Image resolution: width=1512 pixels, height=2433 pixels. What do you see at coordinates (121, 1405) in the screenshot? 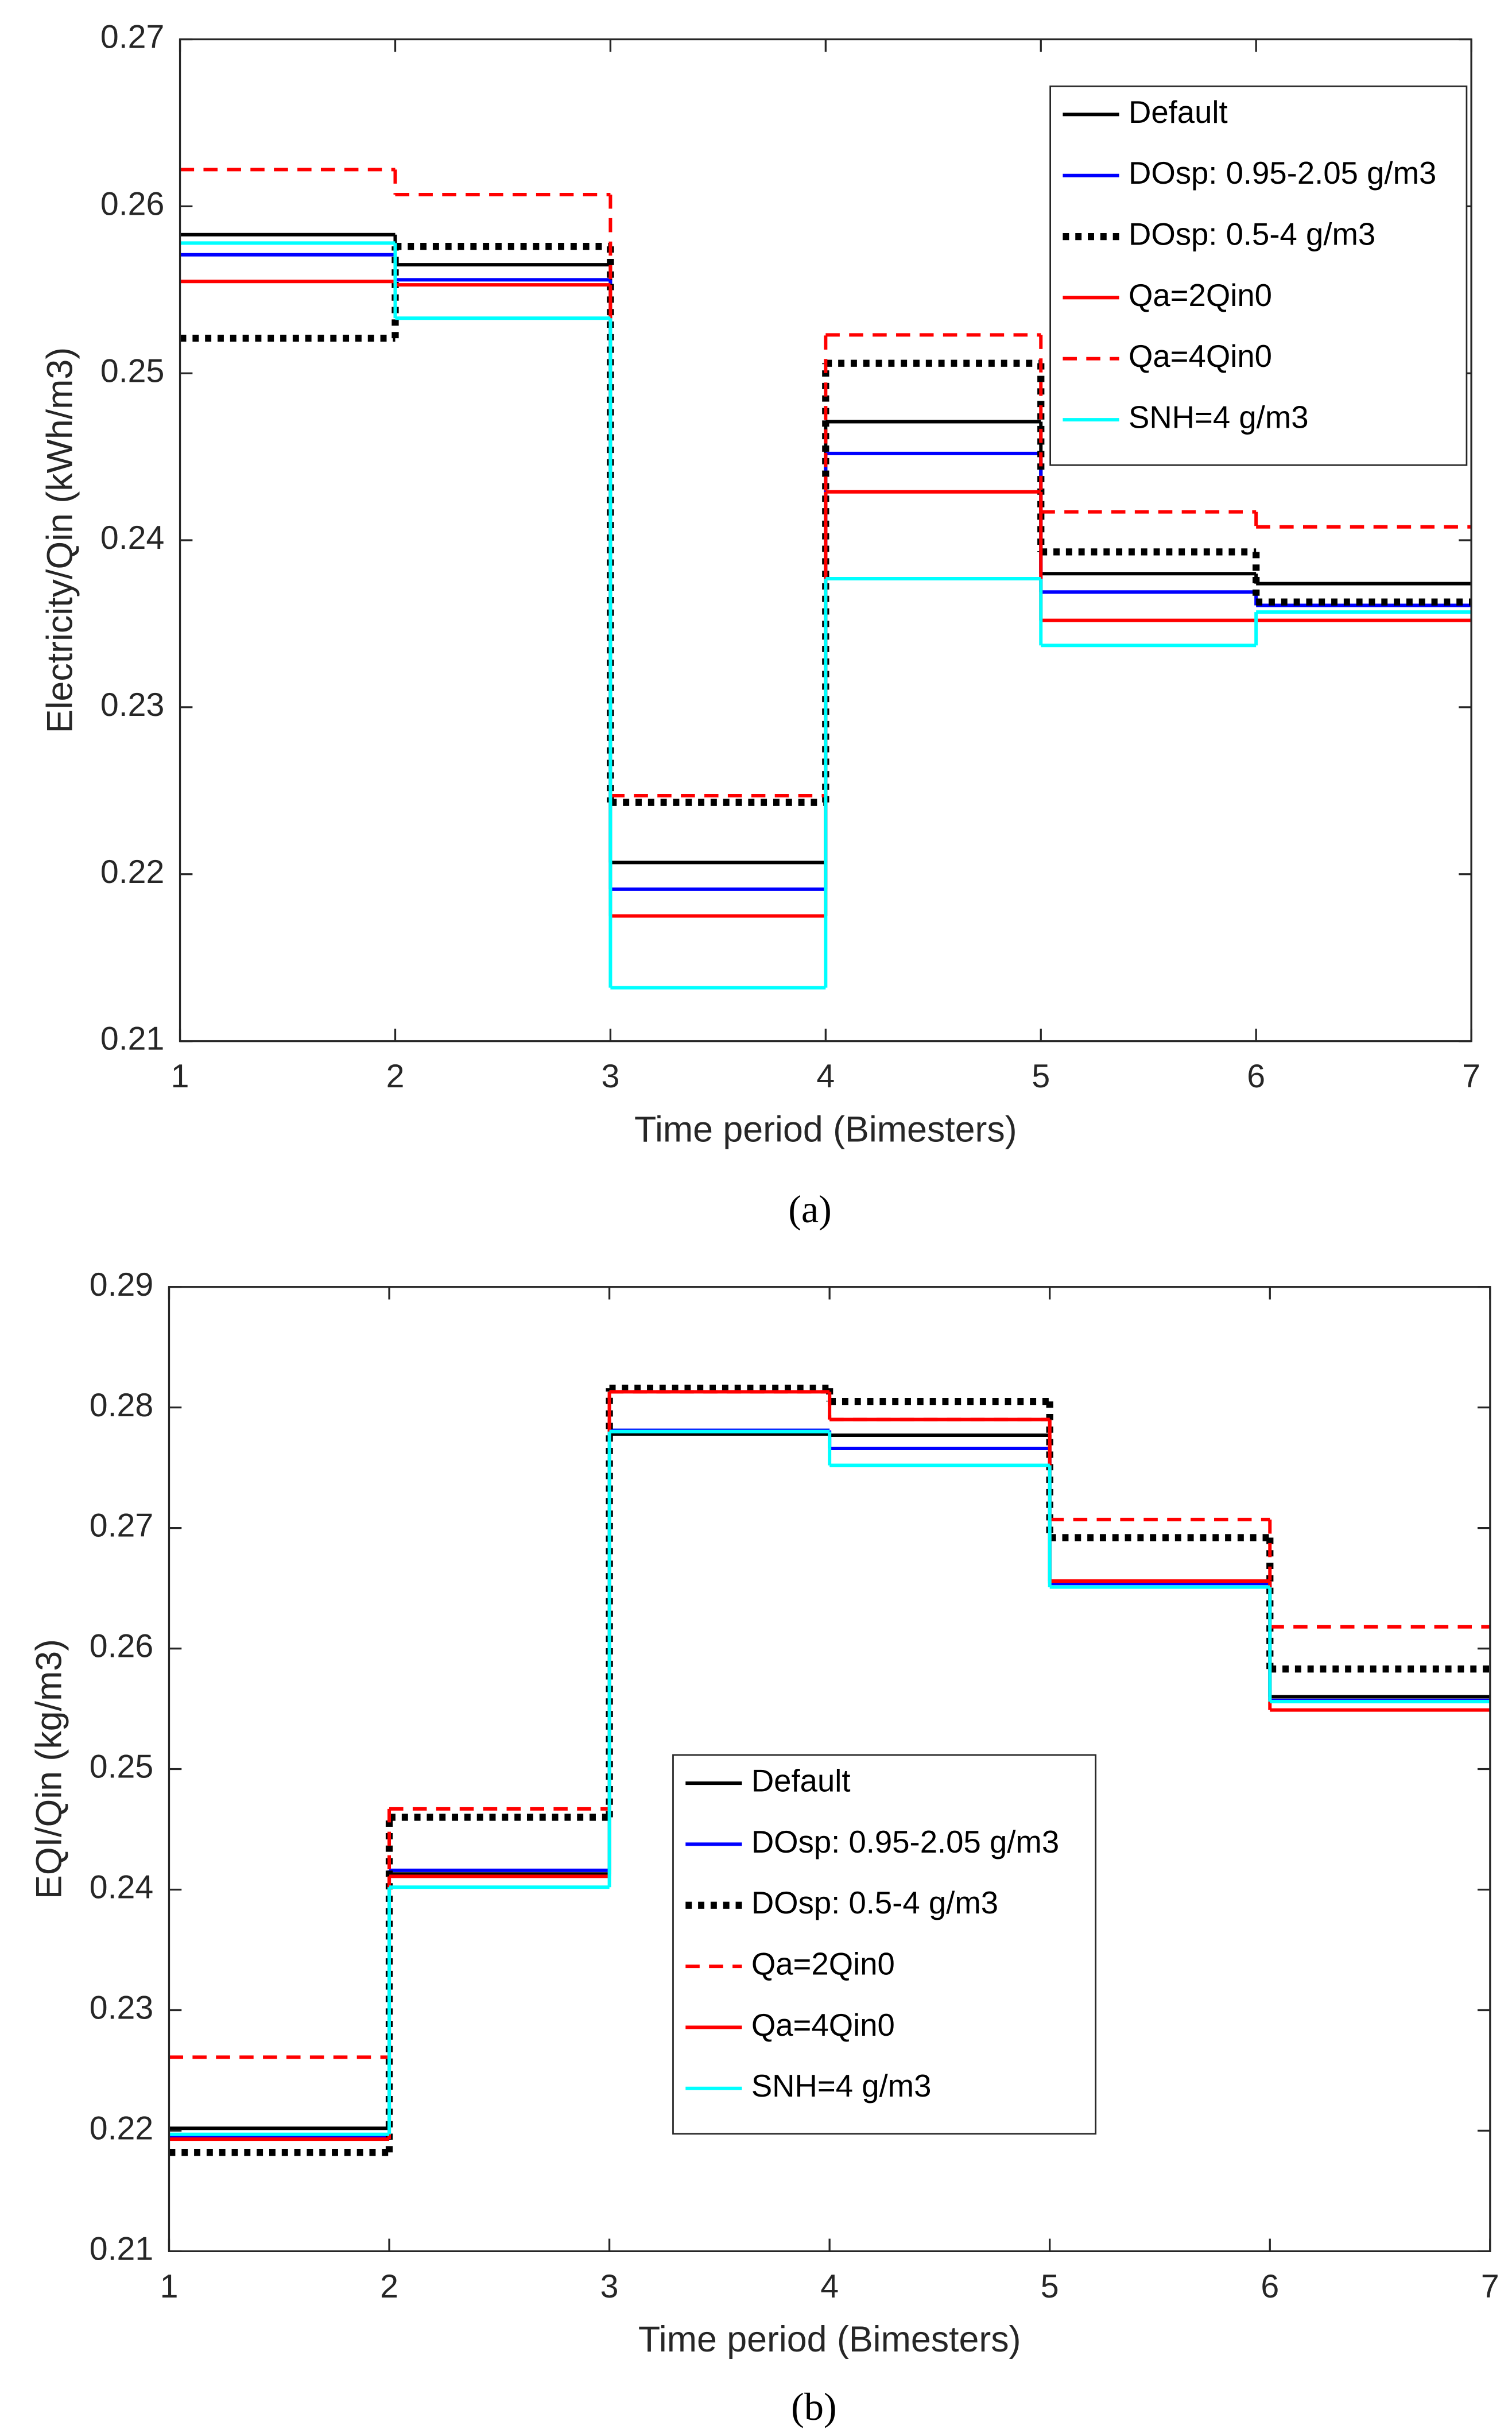
I see `y-tick-label: 0.28` at bounding box center [121, 1405].